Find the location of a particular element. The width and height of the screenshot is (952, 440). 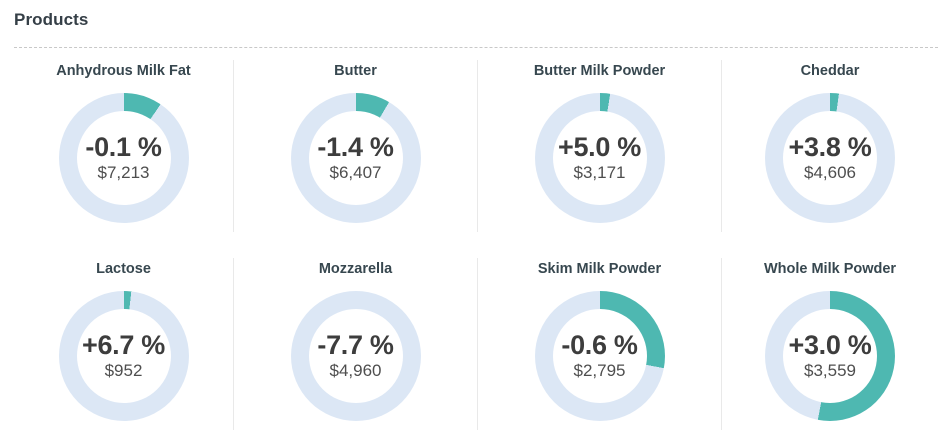

percent-change: +5.0 % is located at coordinates (599, 146).